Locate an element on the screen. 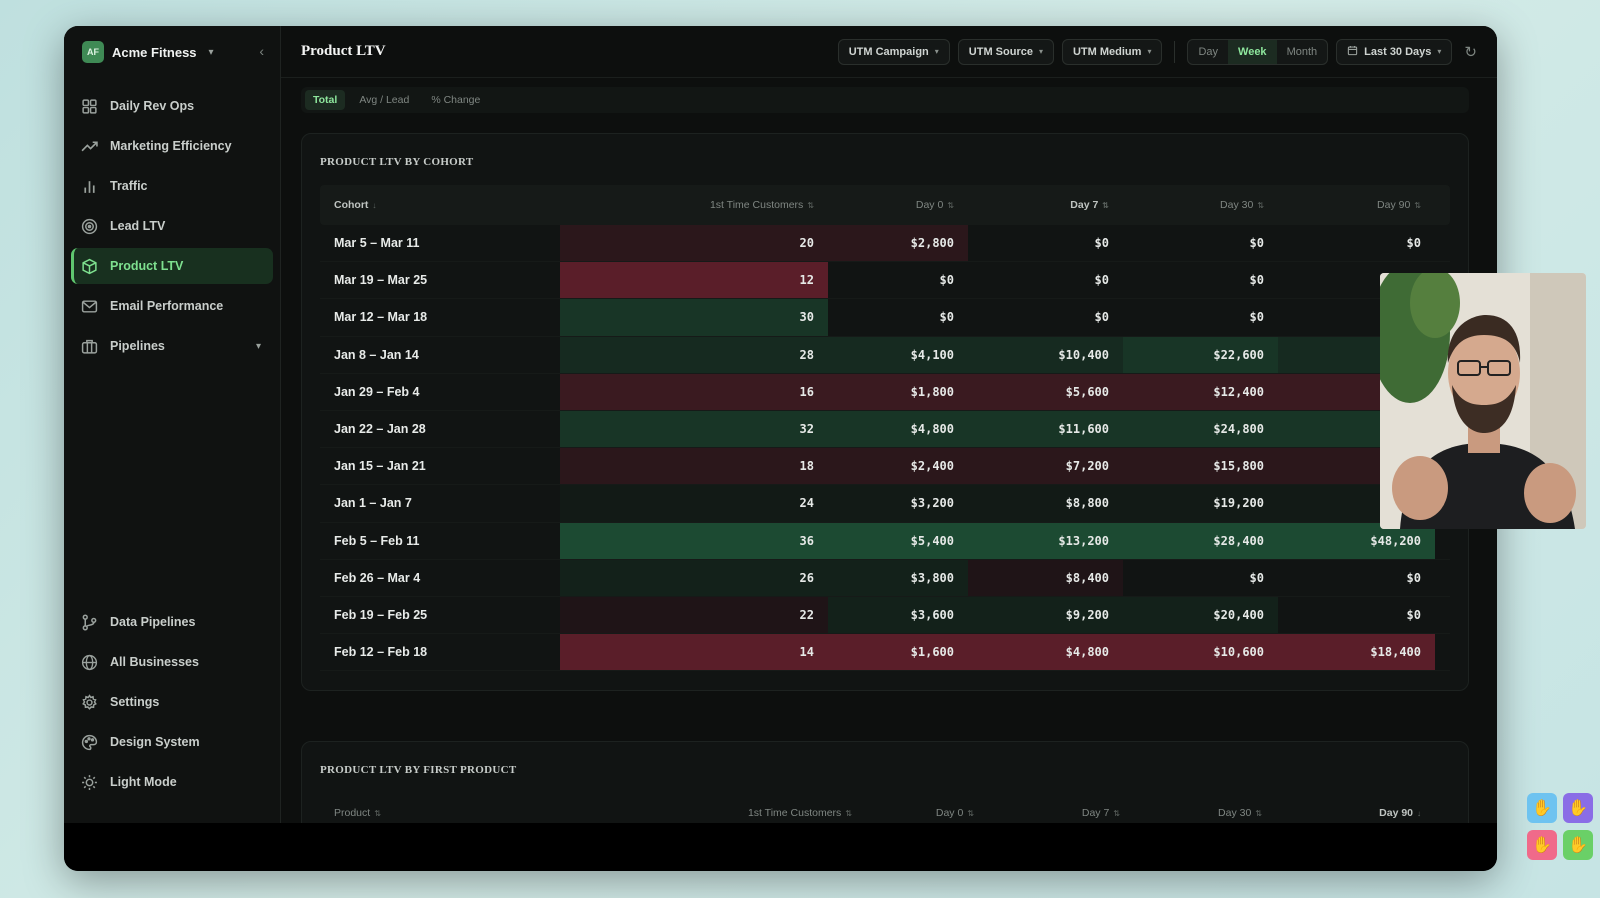  date-range-label: Last 30 Days is located at coordinates (1398, 51).